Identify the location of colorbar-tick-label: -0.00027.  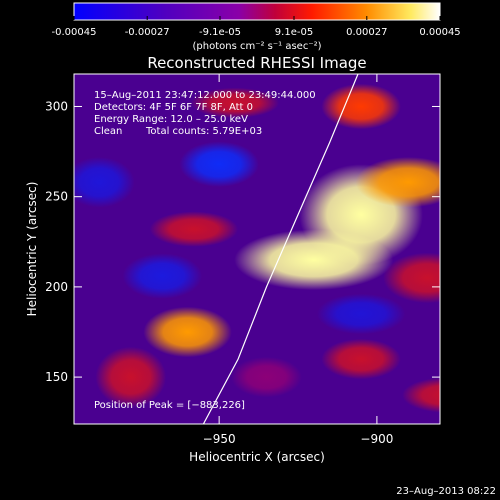
(147, 32).